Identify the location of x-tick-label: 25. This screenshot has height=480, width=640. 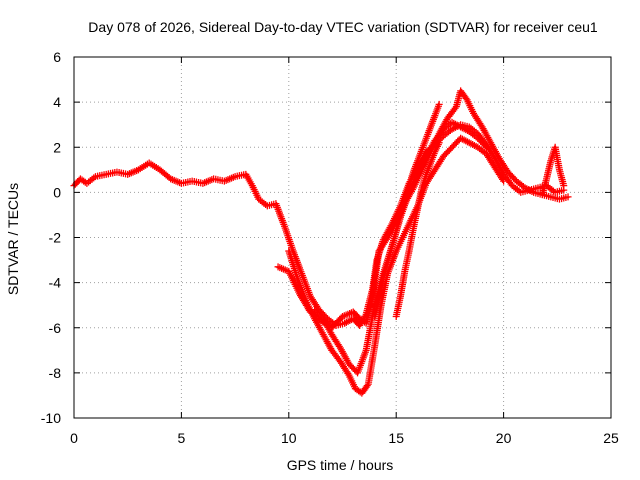
(611, 438).